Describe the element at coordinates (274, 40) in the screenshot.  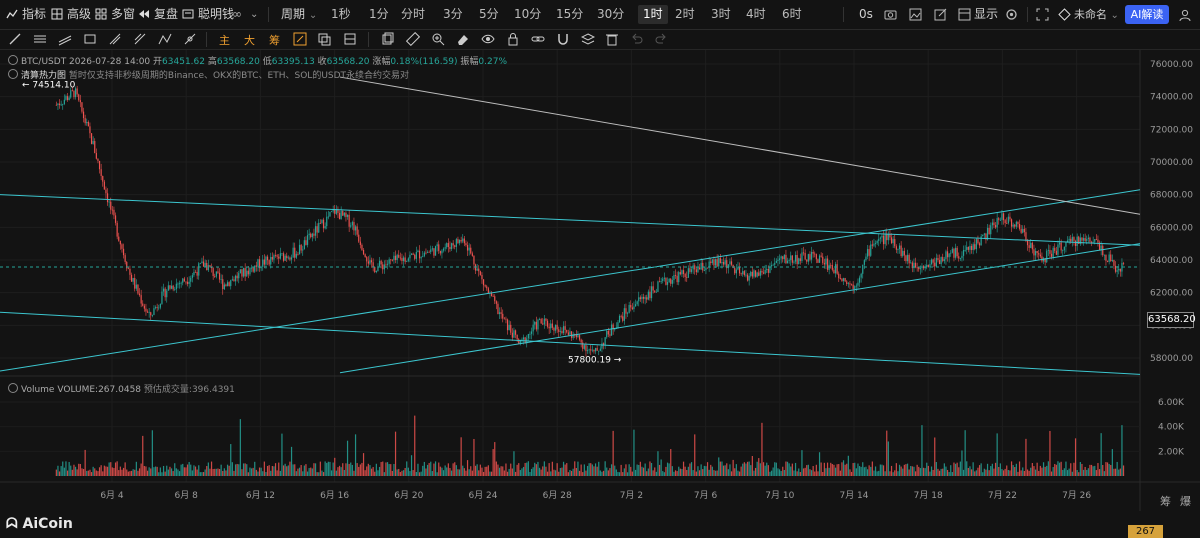
I see `chips-tool: 筹` at that location.